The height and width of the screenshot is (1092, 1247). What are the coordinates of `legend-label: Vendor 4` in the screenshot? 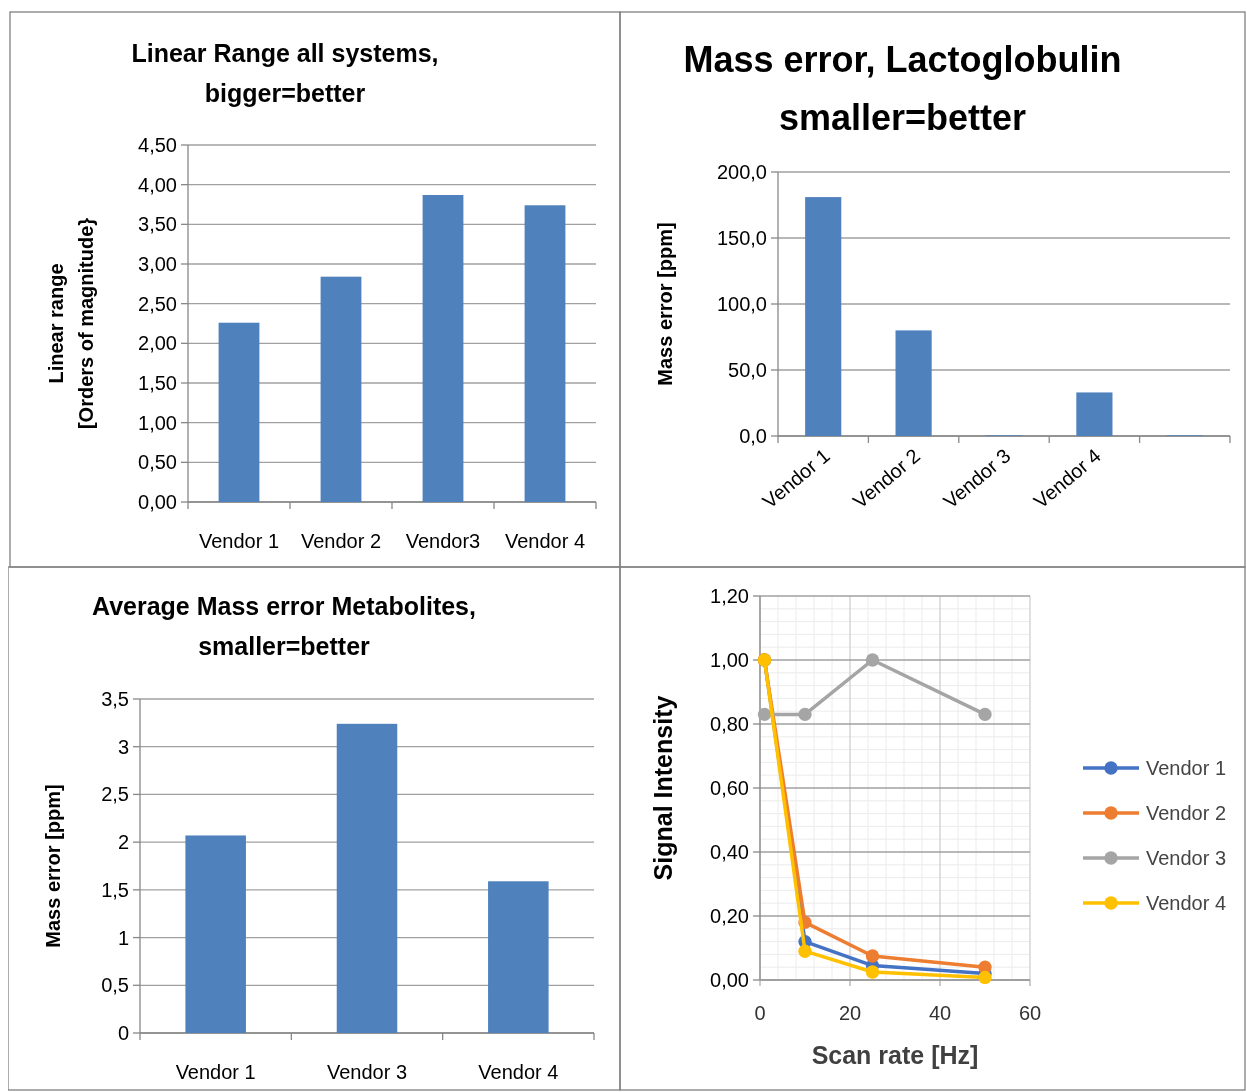 It's located at (1186, 903).